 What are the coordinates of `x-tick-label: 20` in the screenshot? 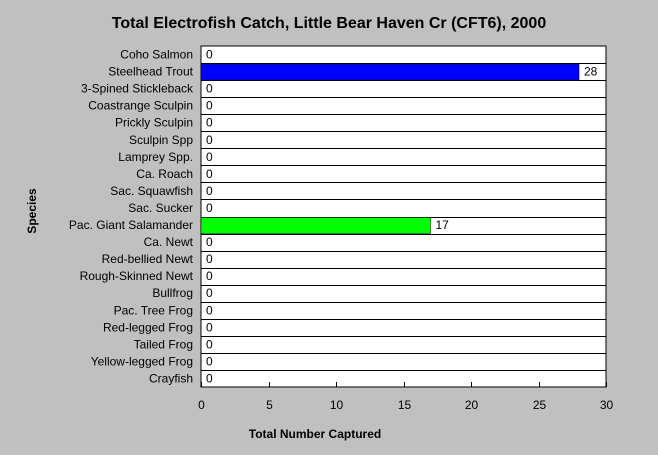 It's located at (472, 405).